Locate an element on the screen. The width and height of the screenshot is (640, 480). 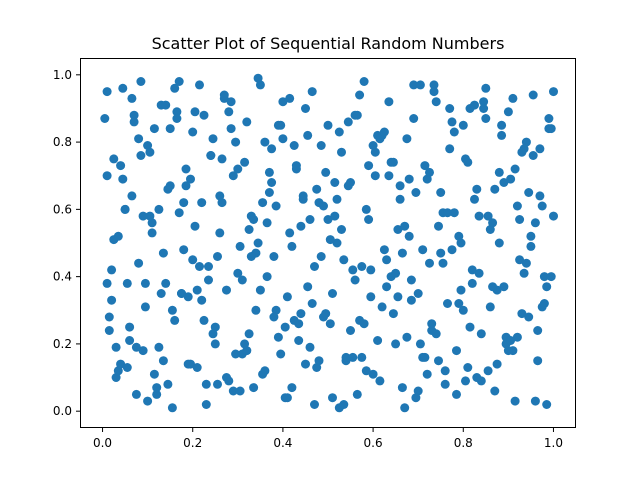
y-tick-label: 0.4 is located at coordinates (62, 277).